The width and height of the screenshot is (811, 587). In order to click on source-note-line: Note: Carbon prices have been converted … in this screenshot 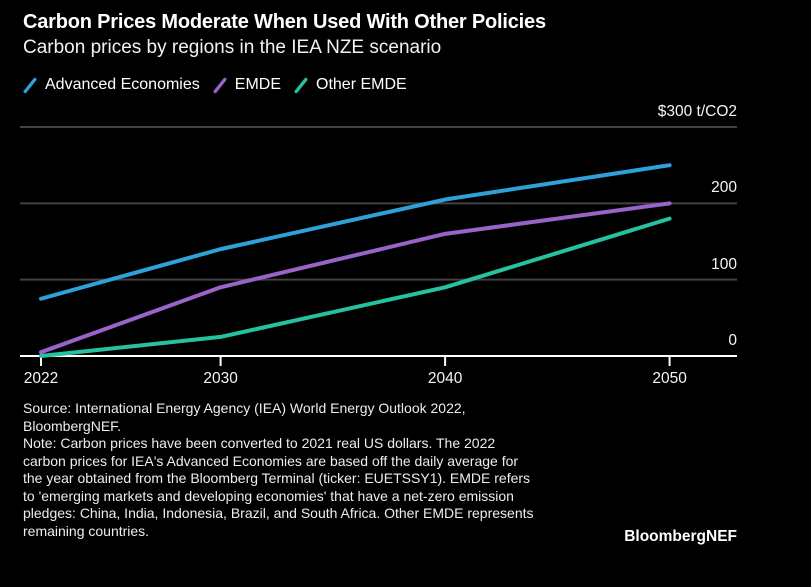, I will do `click(259, 443)`.